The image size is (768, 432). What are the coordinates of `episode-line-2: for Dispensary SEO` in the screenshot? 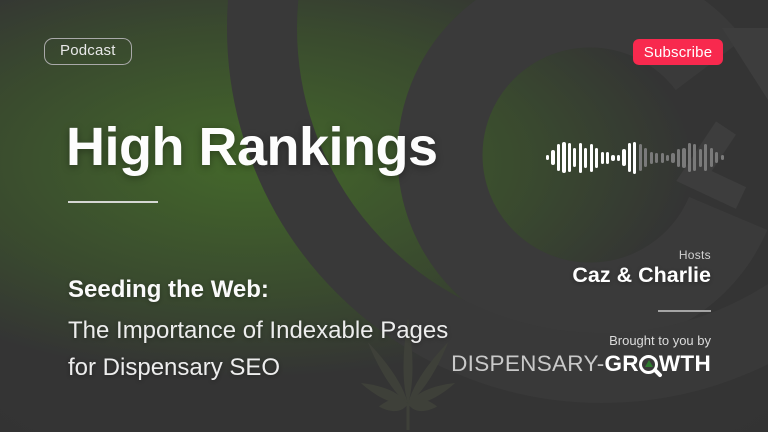 It's located at (174, 367).